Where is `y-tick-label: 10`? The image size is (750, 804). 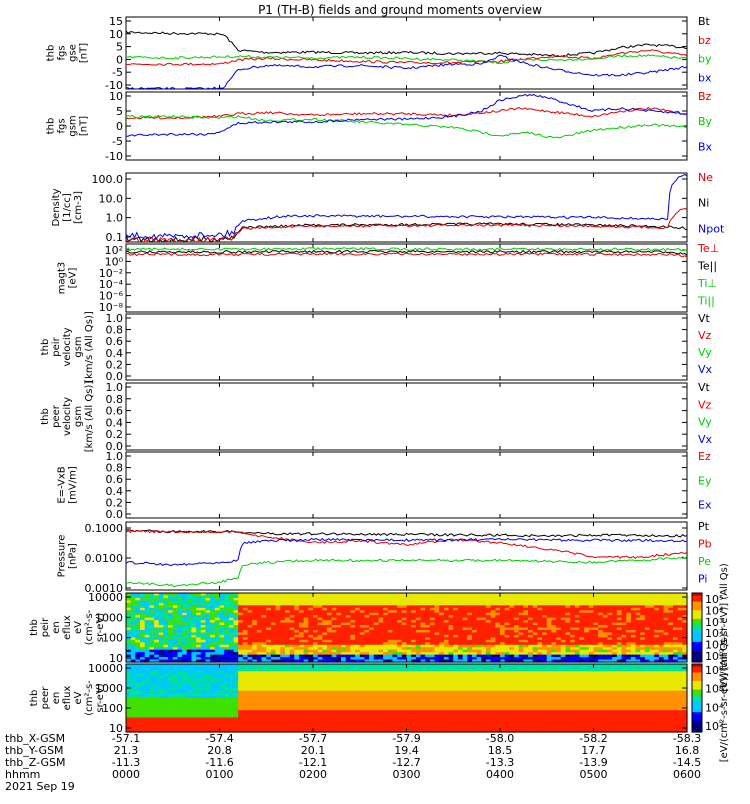 y-tick-label: 10 is located at coordinates (116, 34).